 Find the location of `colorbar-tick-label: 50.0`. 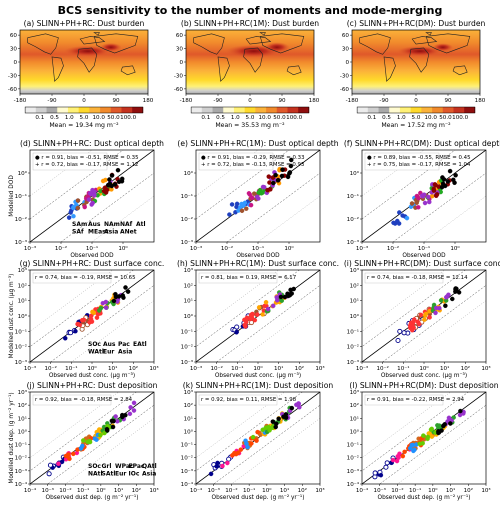

colorbar-tick-label: 50.0 is located at coordinates (113, 118).